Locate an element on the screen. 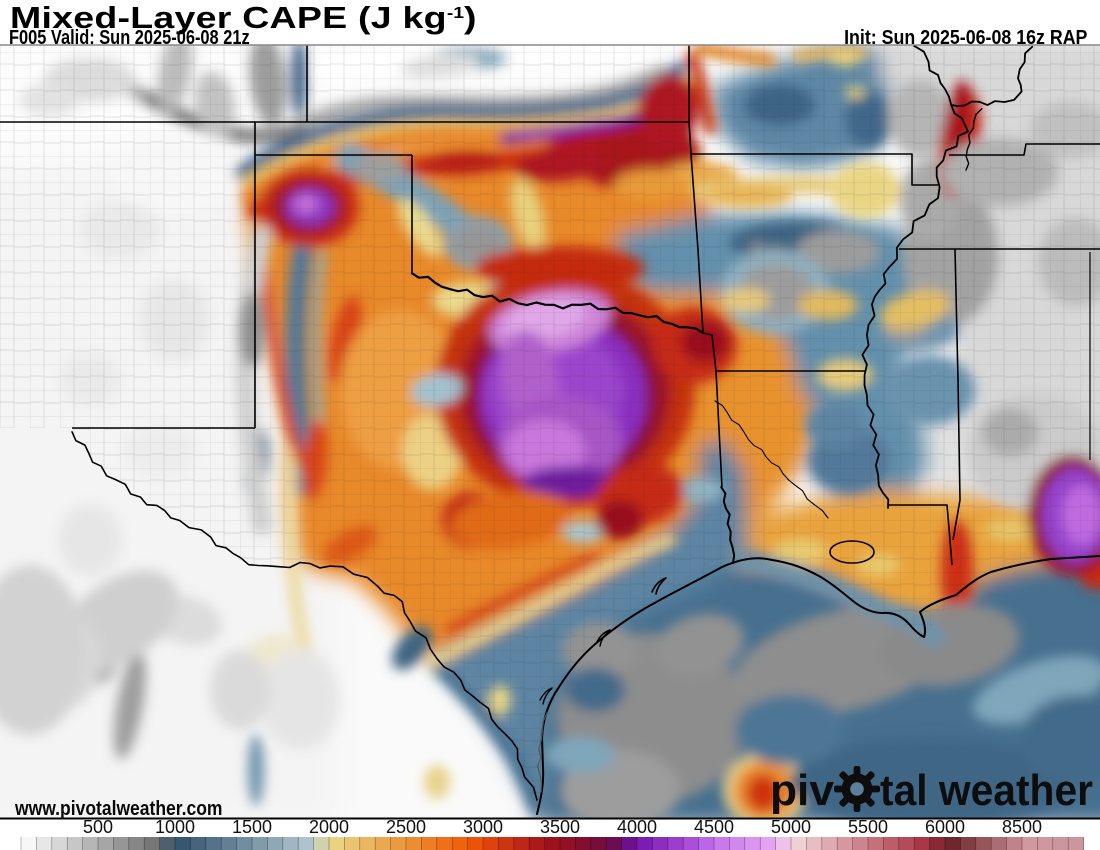  svg-text: 1000 is located at coordinates (175, 827).